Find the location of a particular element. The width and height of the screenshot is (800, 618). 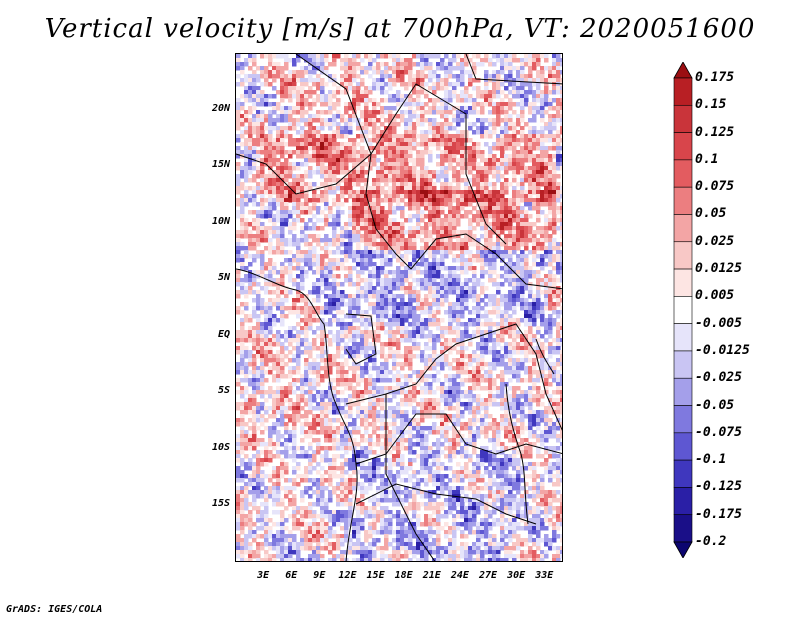

colorbar-tick-label: -0.0125 is located at coordinates (722, 350).